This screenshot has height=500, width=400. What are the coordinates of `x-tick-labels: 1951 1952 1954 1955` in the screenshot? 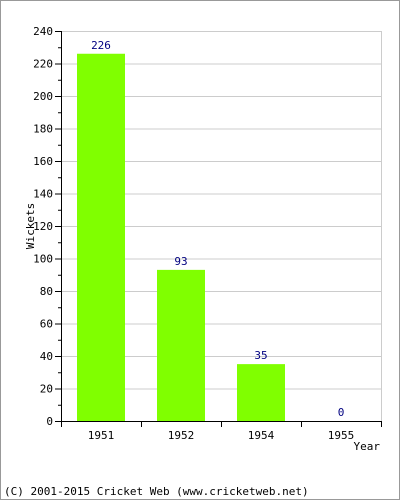 It's located at (221, 435).